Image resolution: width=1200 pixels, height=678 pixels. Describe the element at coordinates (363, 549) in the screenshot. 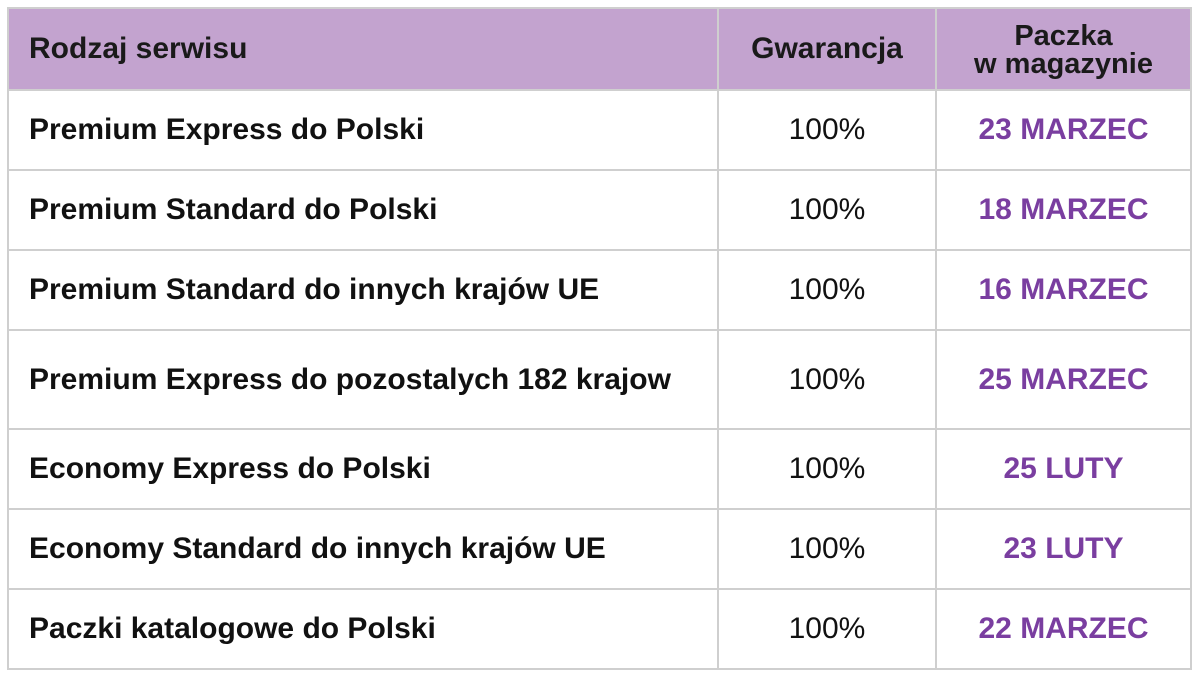

I see `service-name: Economy Standard do innych krajów UE` at that location.